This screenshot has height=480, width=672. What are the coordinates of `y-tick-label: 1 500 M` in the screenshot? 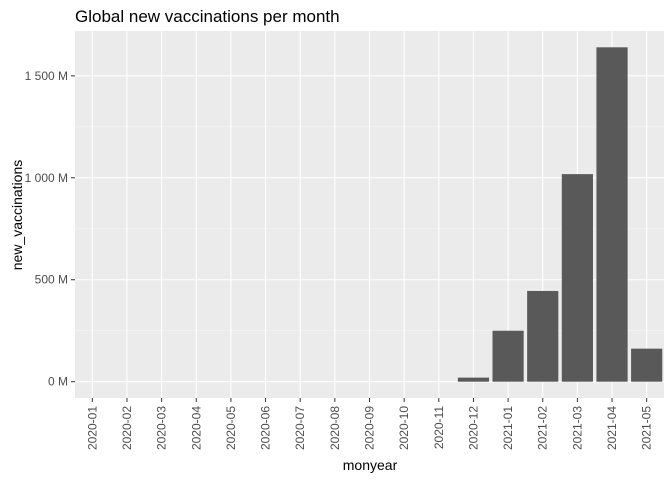 It's located at (46, 76).